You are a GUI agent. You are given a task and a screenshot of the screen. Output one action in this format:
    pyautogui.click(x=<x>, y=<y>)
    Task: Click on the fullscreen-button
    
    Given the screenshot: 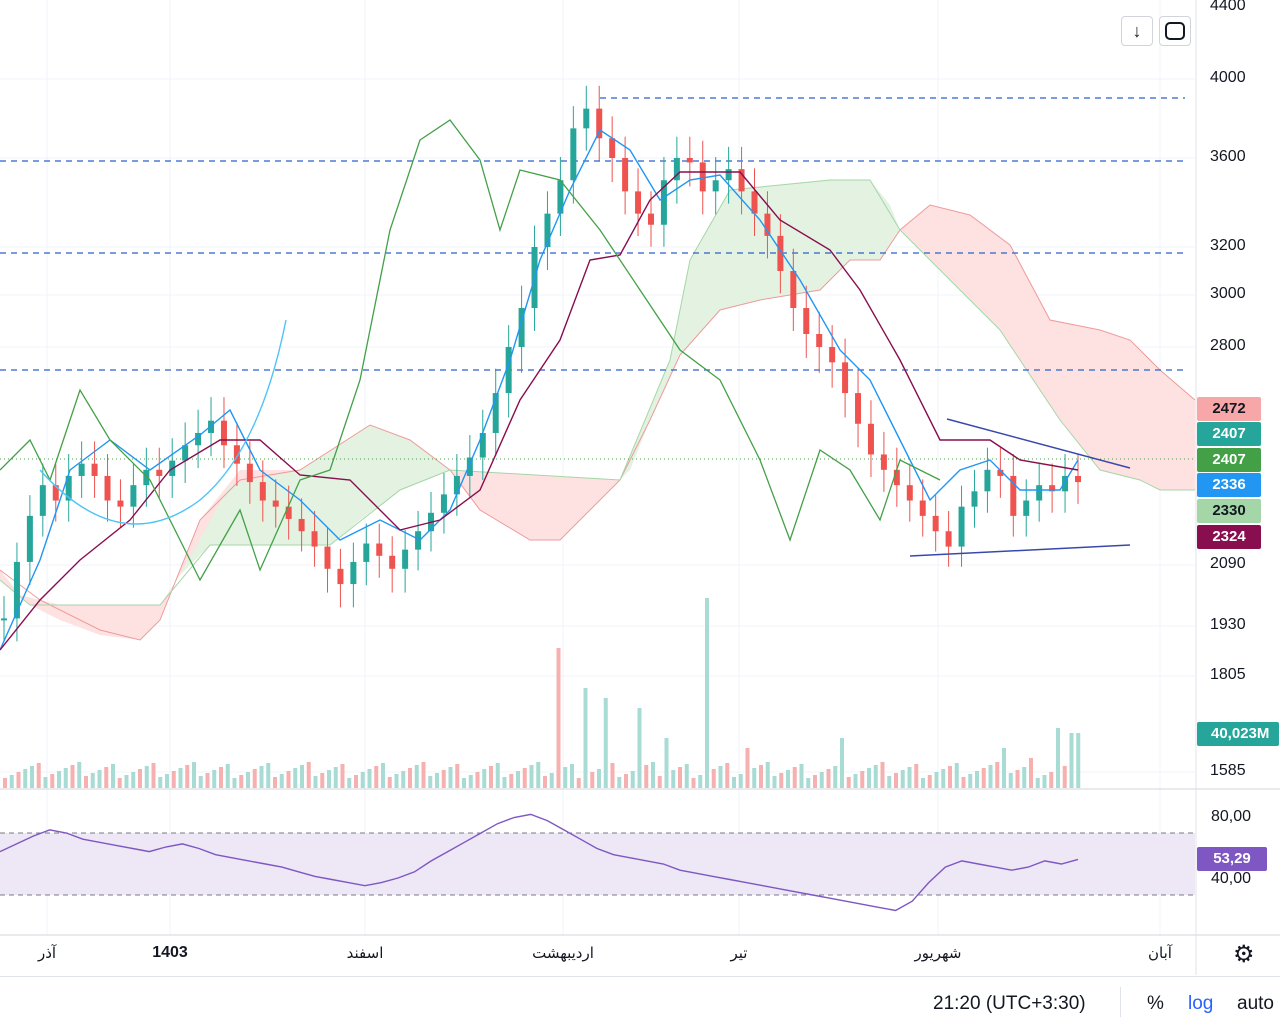 What is the action you would take?
    pyautogui.click(x=1175, y=31)
    